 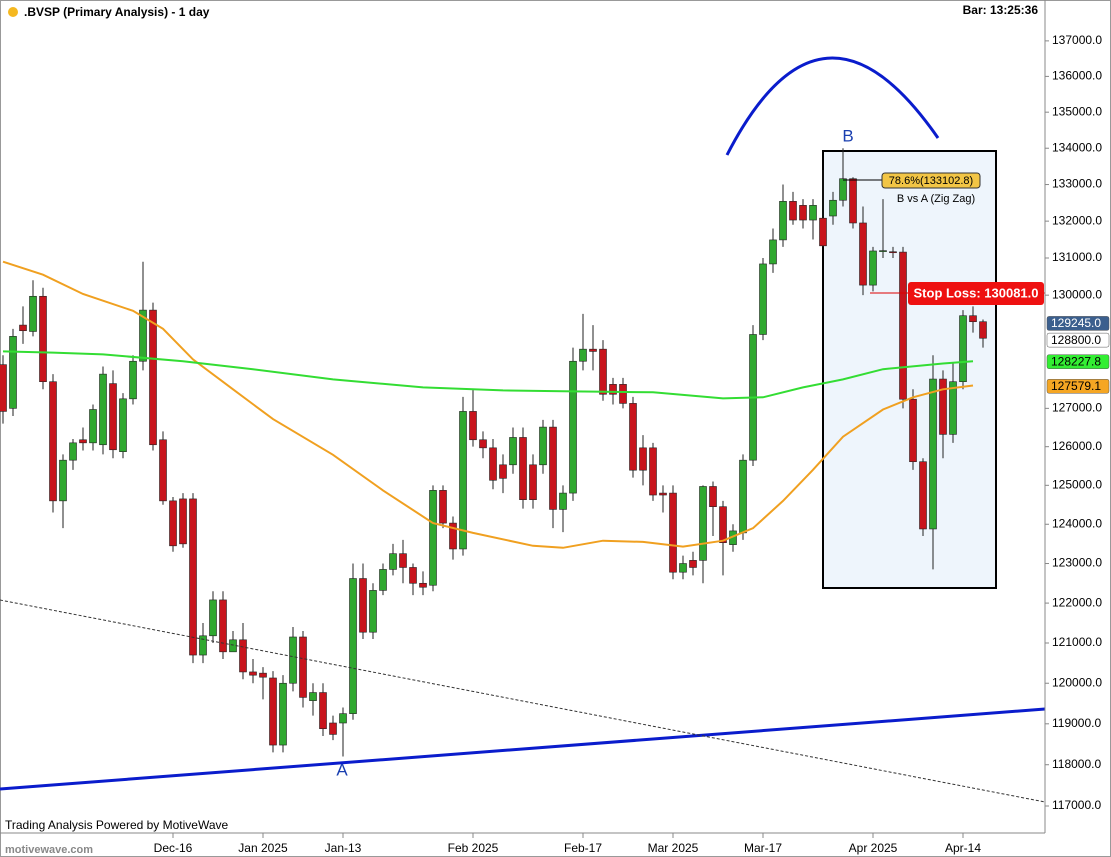 I want to click on wave-label: B vs A (Zig Zag), so click(x=936, y=199).